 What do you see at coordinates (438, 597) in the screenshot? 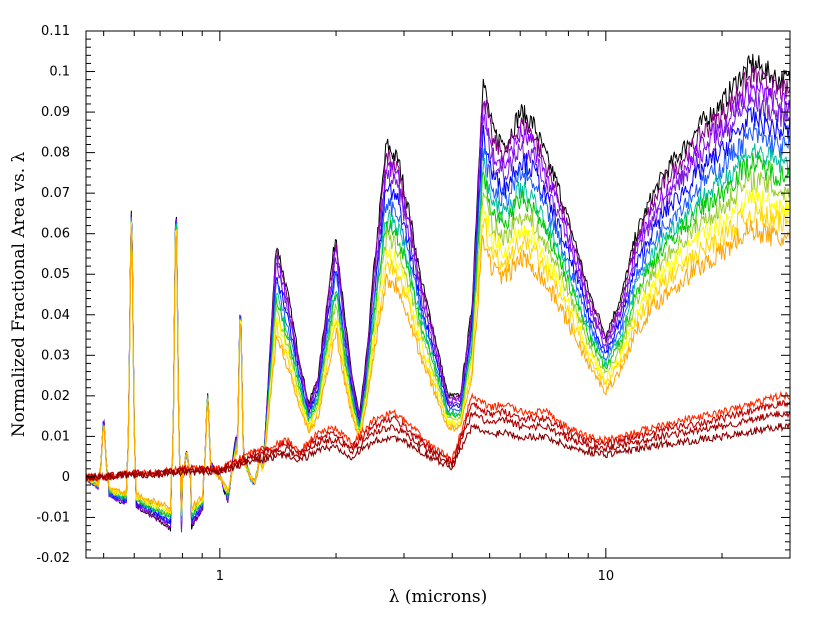
I see `x-axis-title: λ (microns)` at bounding box center [438, 597].